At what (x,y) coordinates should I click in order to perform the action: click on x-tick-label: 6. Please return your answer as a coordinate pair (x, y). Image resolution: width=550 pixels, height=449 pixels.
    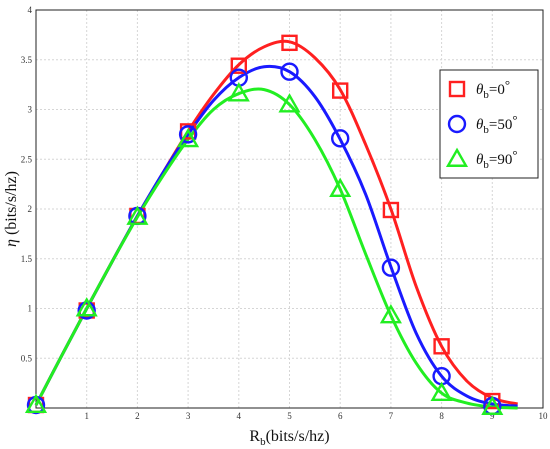
    Looking at the image, I should click on (340, 416).